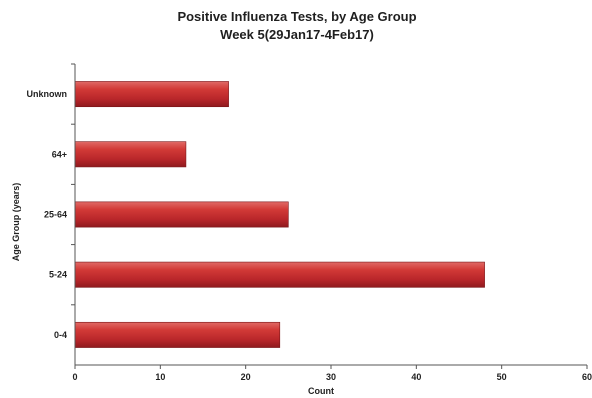 This screenshot has height=398, width=592. I want to click on x-ticks: 0 10 20 30 40 50 60, so click(332, 373).